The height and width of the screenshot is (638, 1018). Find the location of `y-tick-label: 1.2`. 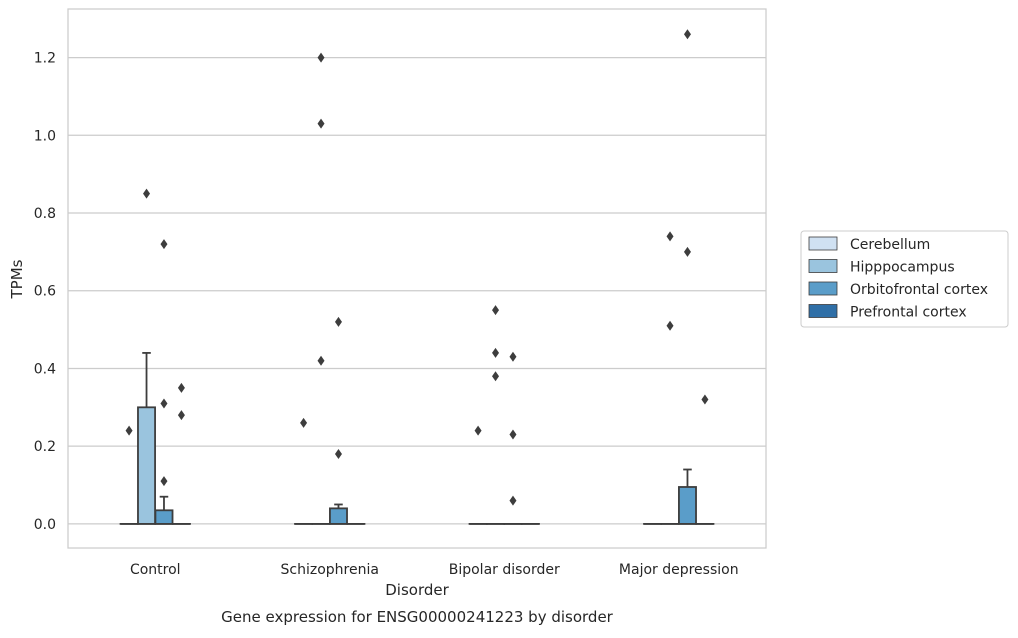

y-tick-label: 1.2 is located at coordinates (45, 59).